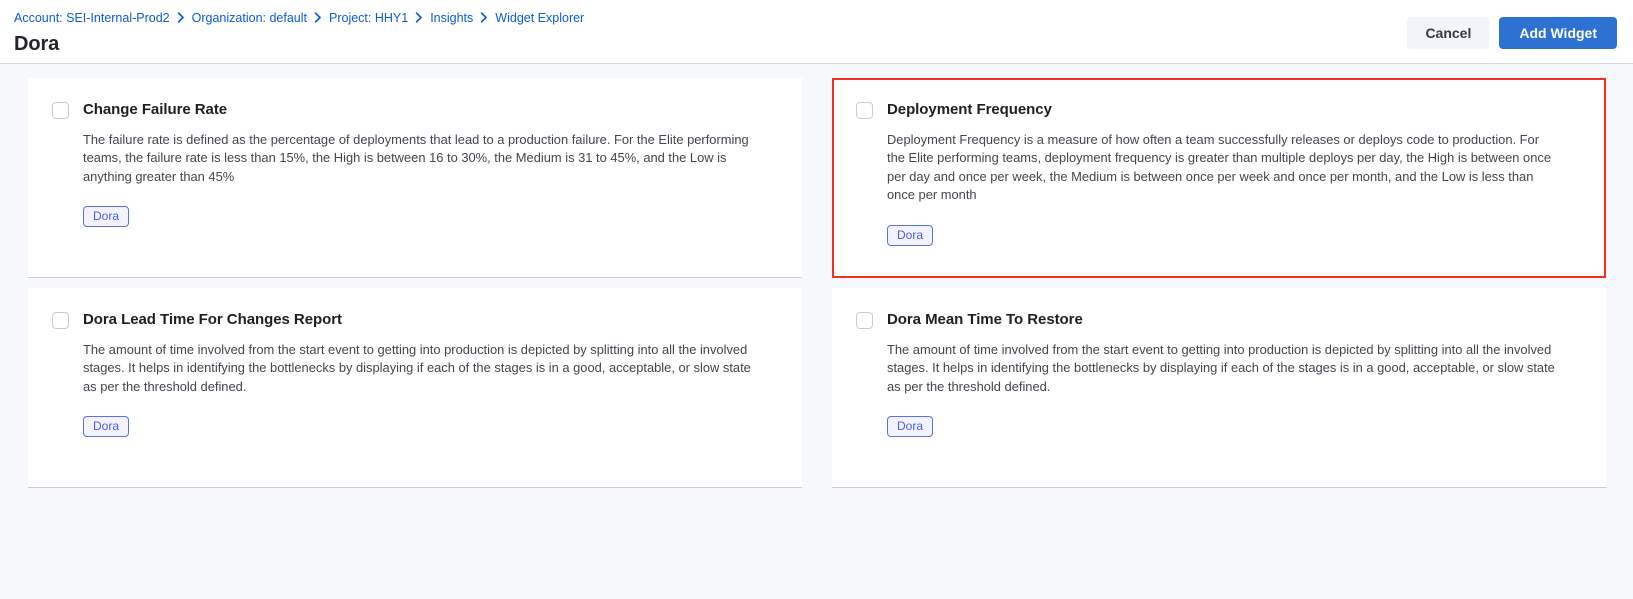 This screenshot has width=1633, height=599. Describe the element at coordinates (969, 109) in the screenshot. I see `widget-card-title: Deployment Frequency` at that location.